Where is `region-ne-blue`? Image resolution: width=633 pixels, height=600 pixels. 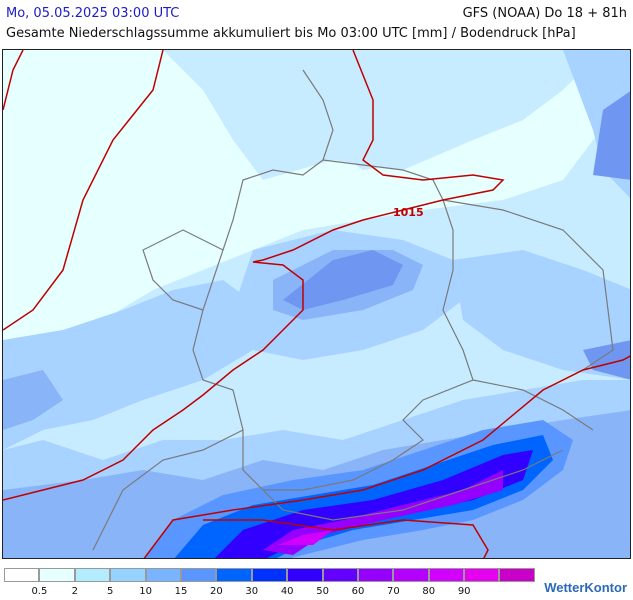
region-ne-blue is located at coordinates (611, 135).